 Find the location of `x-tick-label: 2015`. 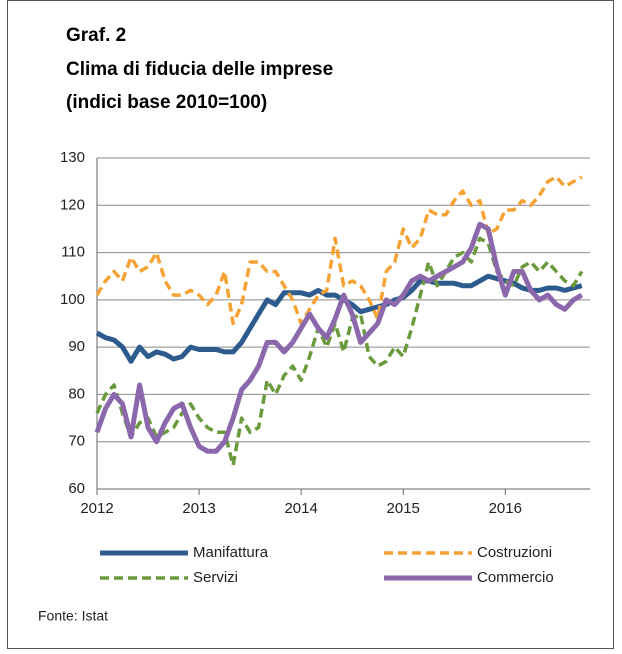

x-tick-label: 2015 is located at coordinates (403, 508).